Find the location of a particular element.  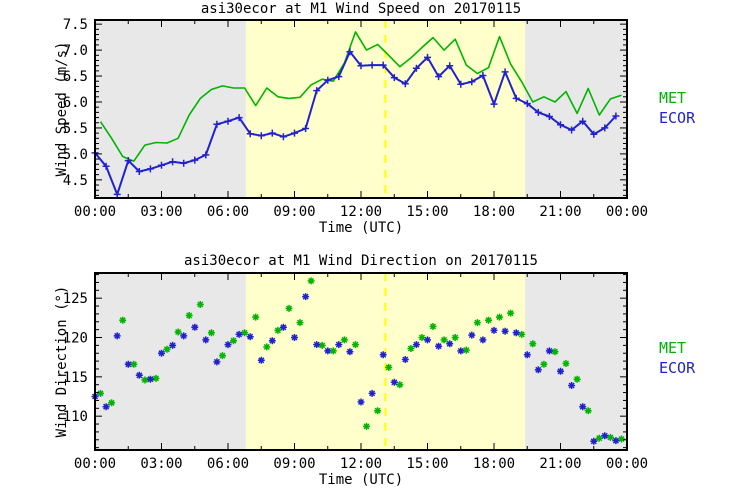

svg-text: 7.5 is located at coordinates (75, 25).